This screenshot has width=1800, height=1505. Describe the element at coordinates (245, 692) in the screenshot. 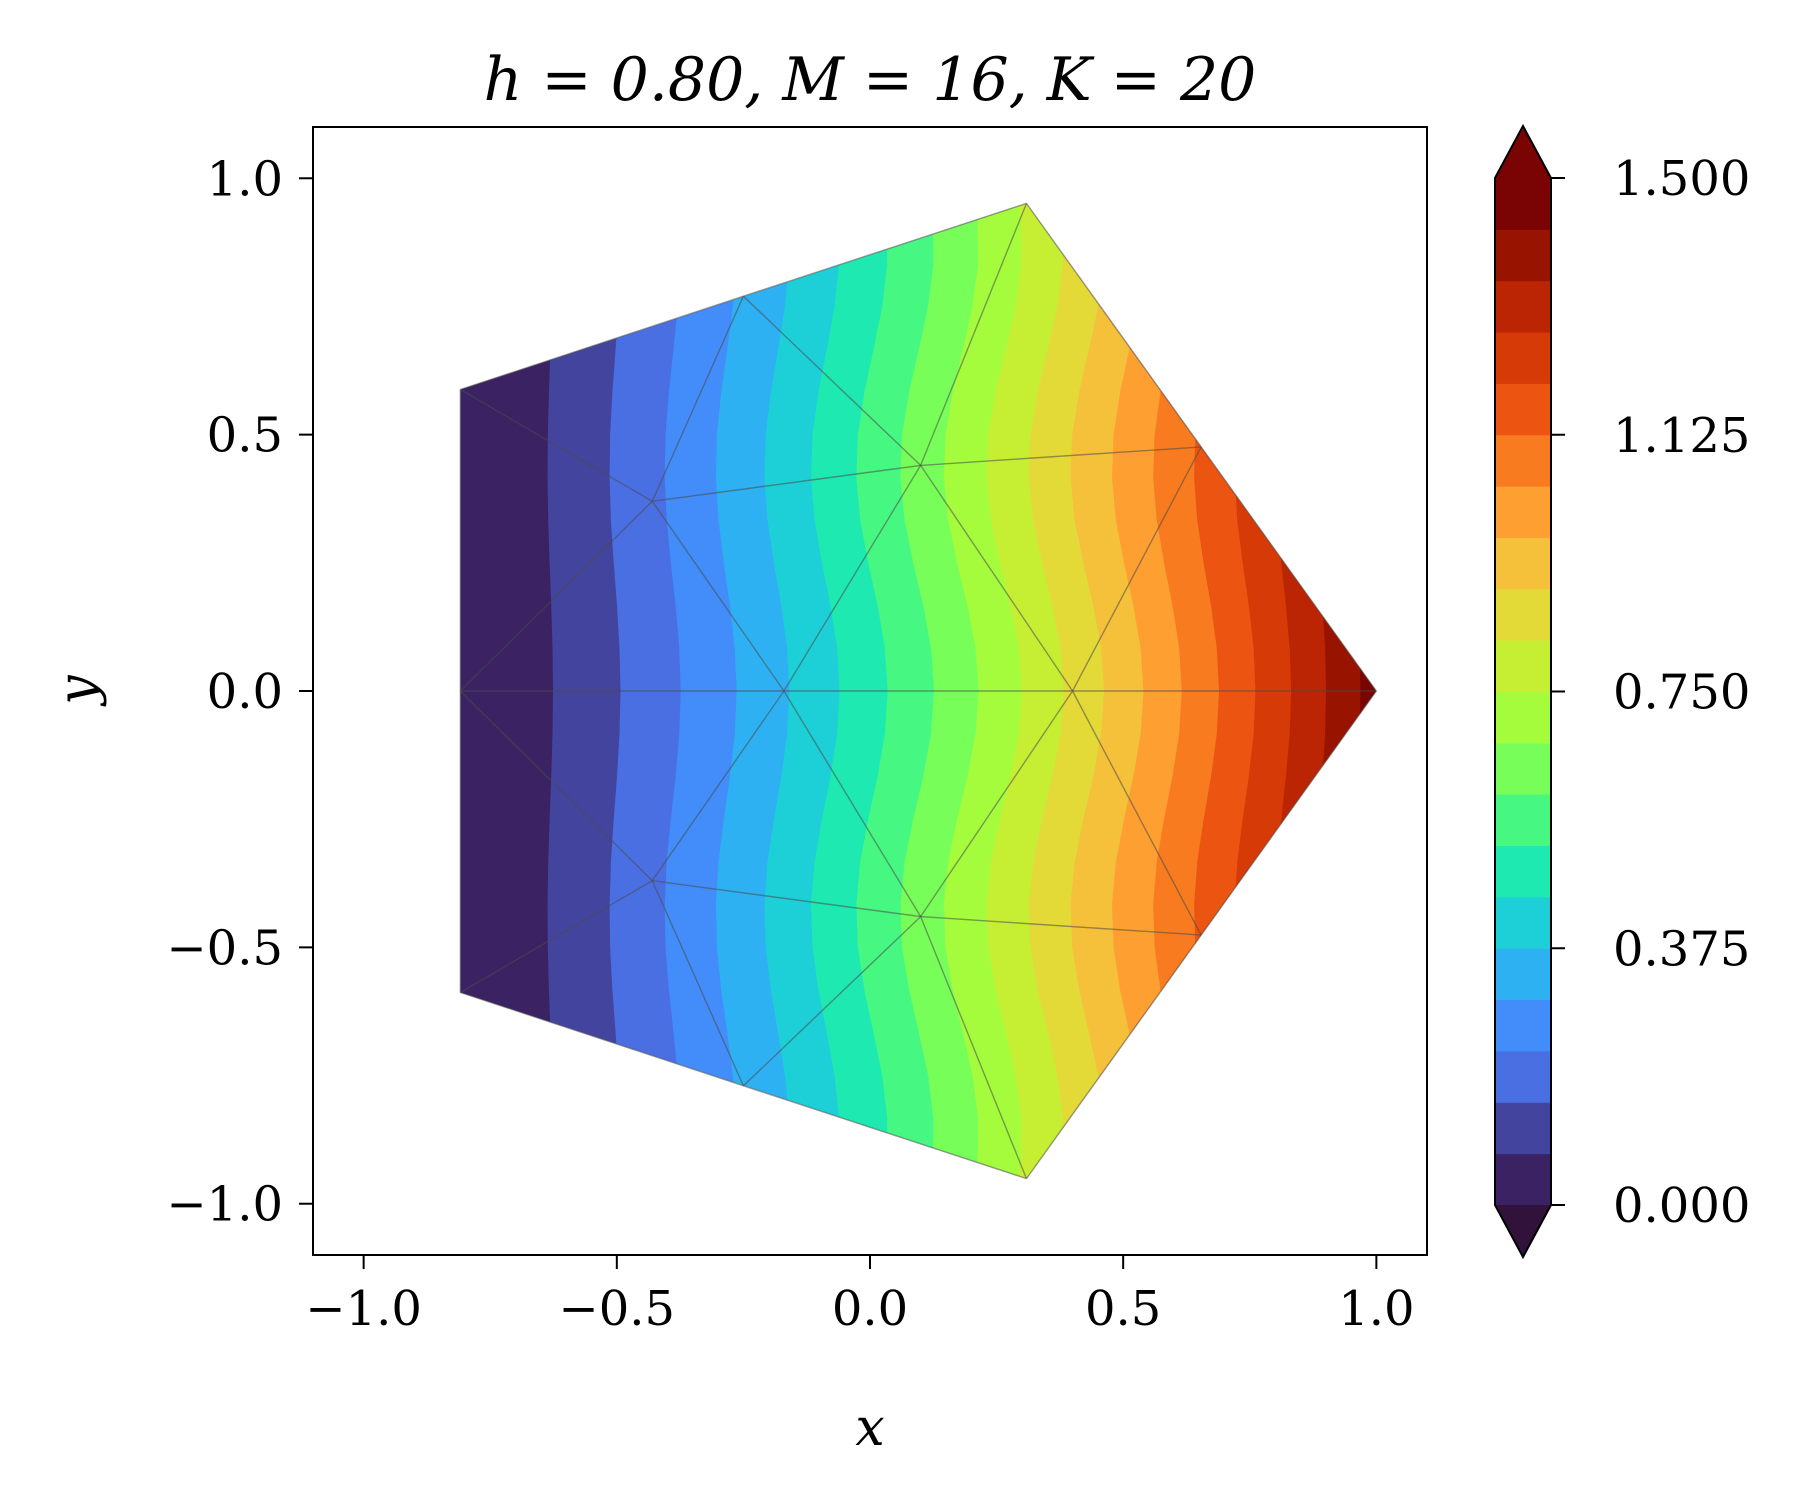

I see `y-tick-label: 0.0` at that location.